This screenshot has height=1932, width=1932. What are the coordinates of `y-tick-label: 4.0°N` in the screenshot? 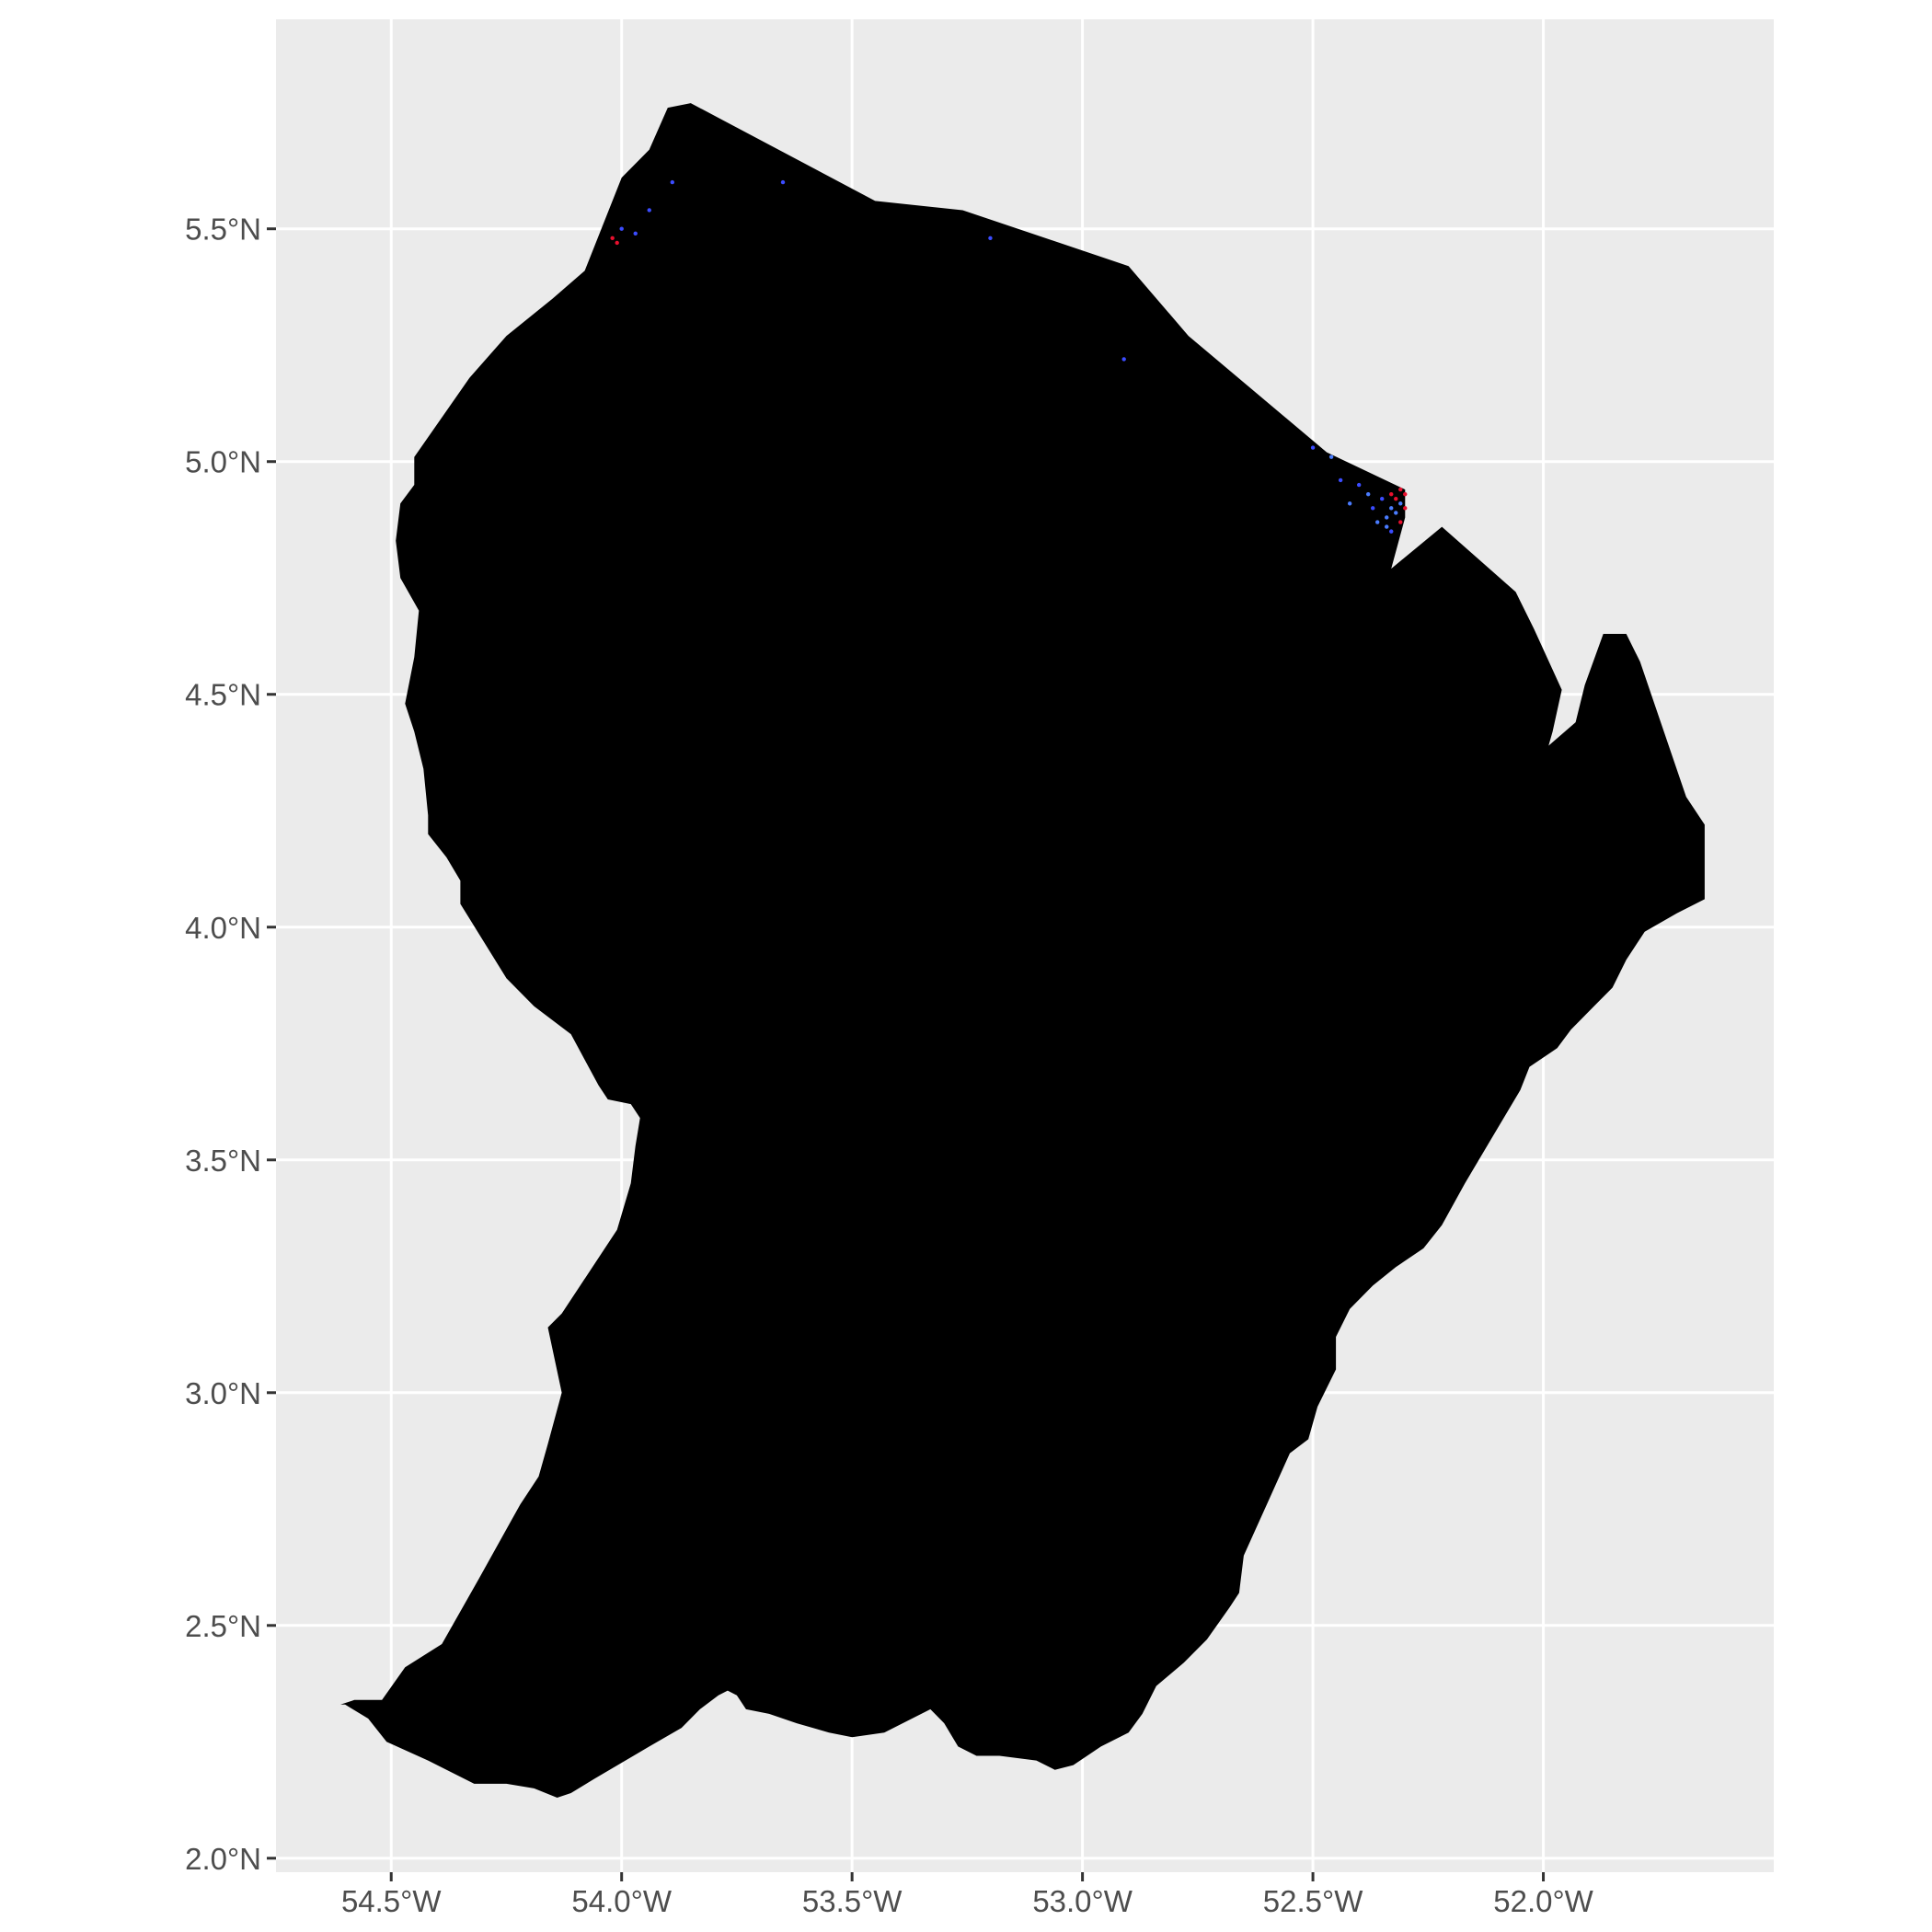 It's located at (223, 928).